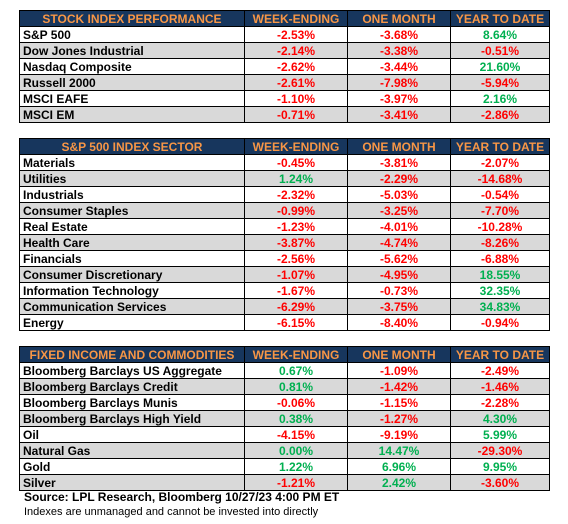  What do you see at coordinates (284, 210) in the screenshot?
I see `table-row: Consumer Staples -0.99% -3.25% -7.70%` at bounding box center [284, 210].